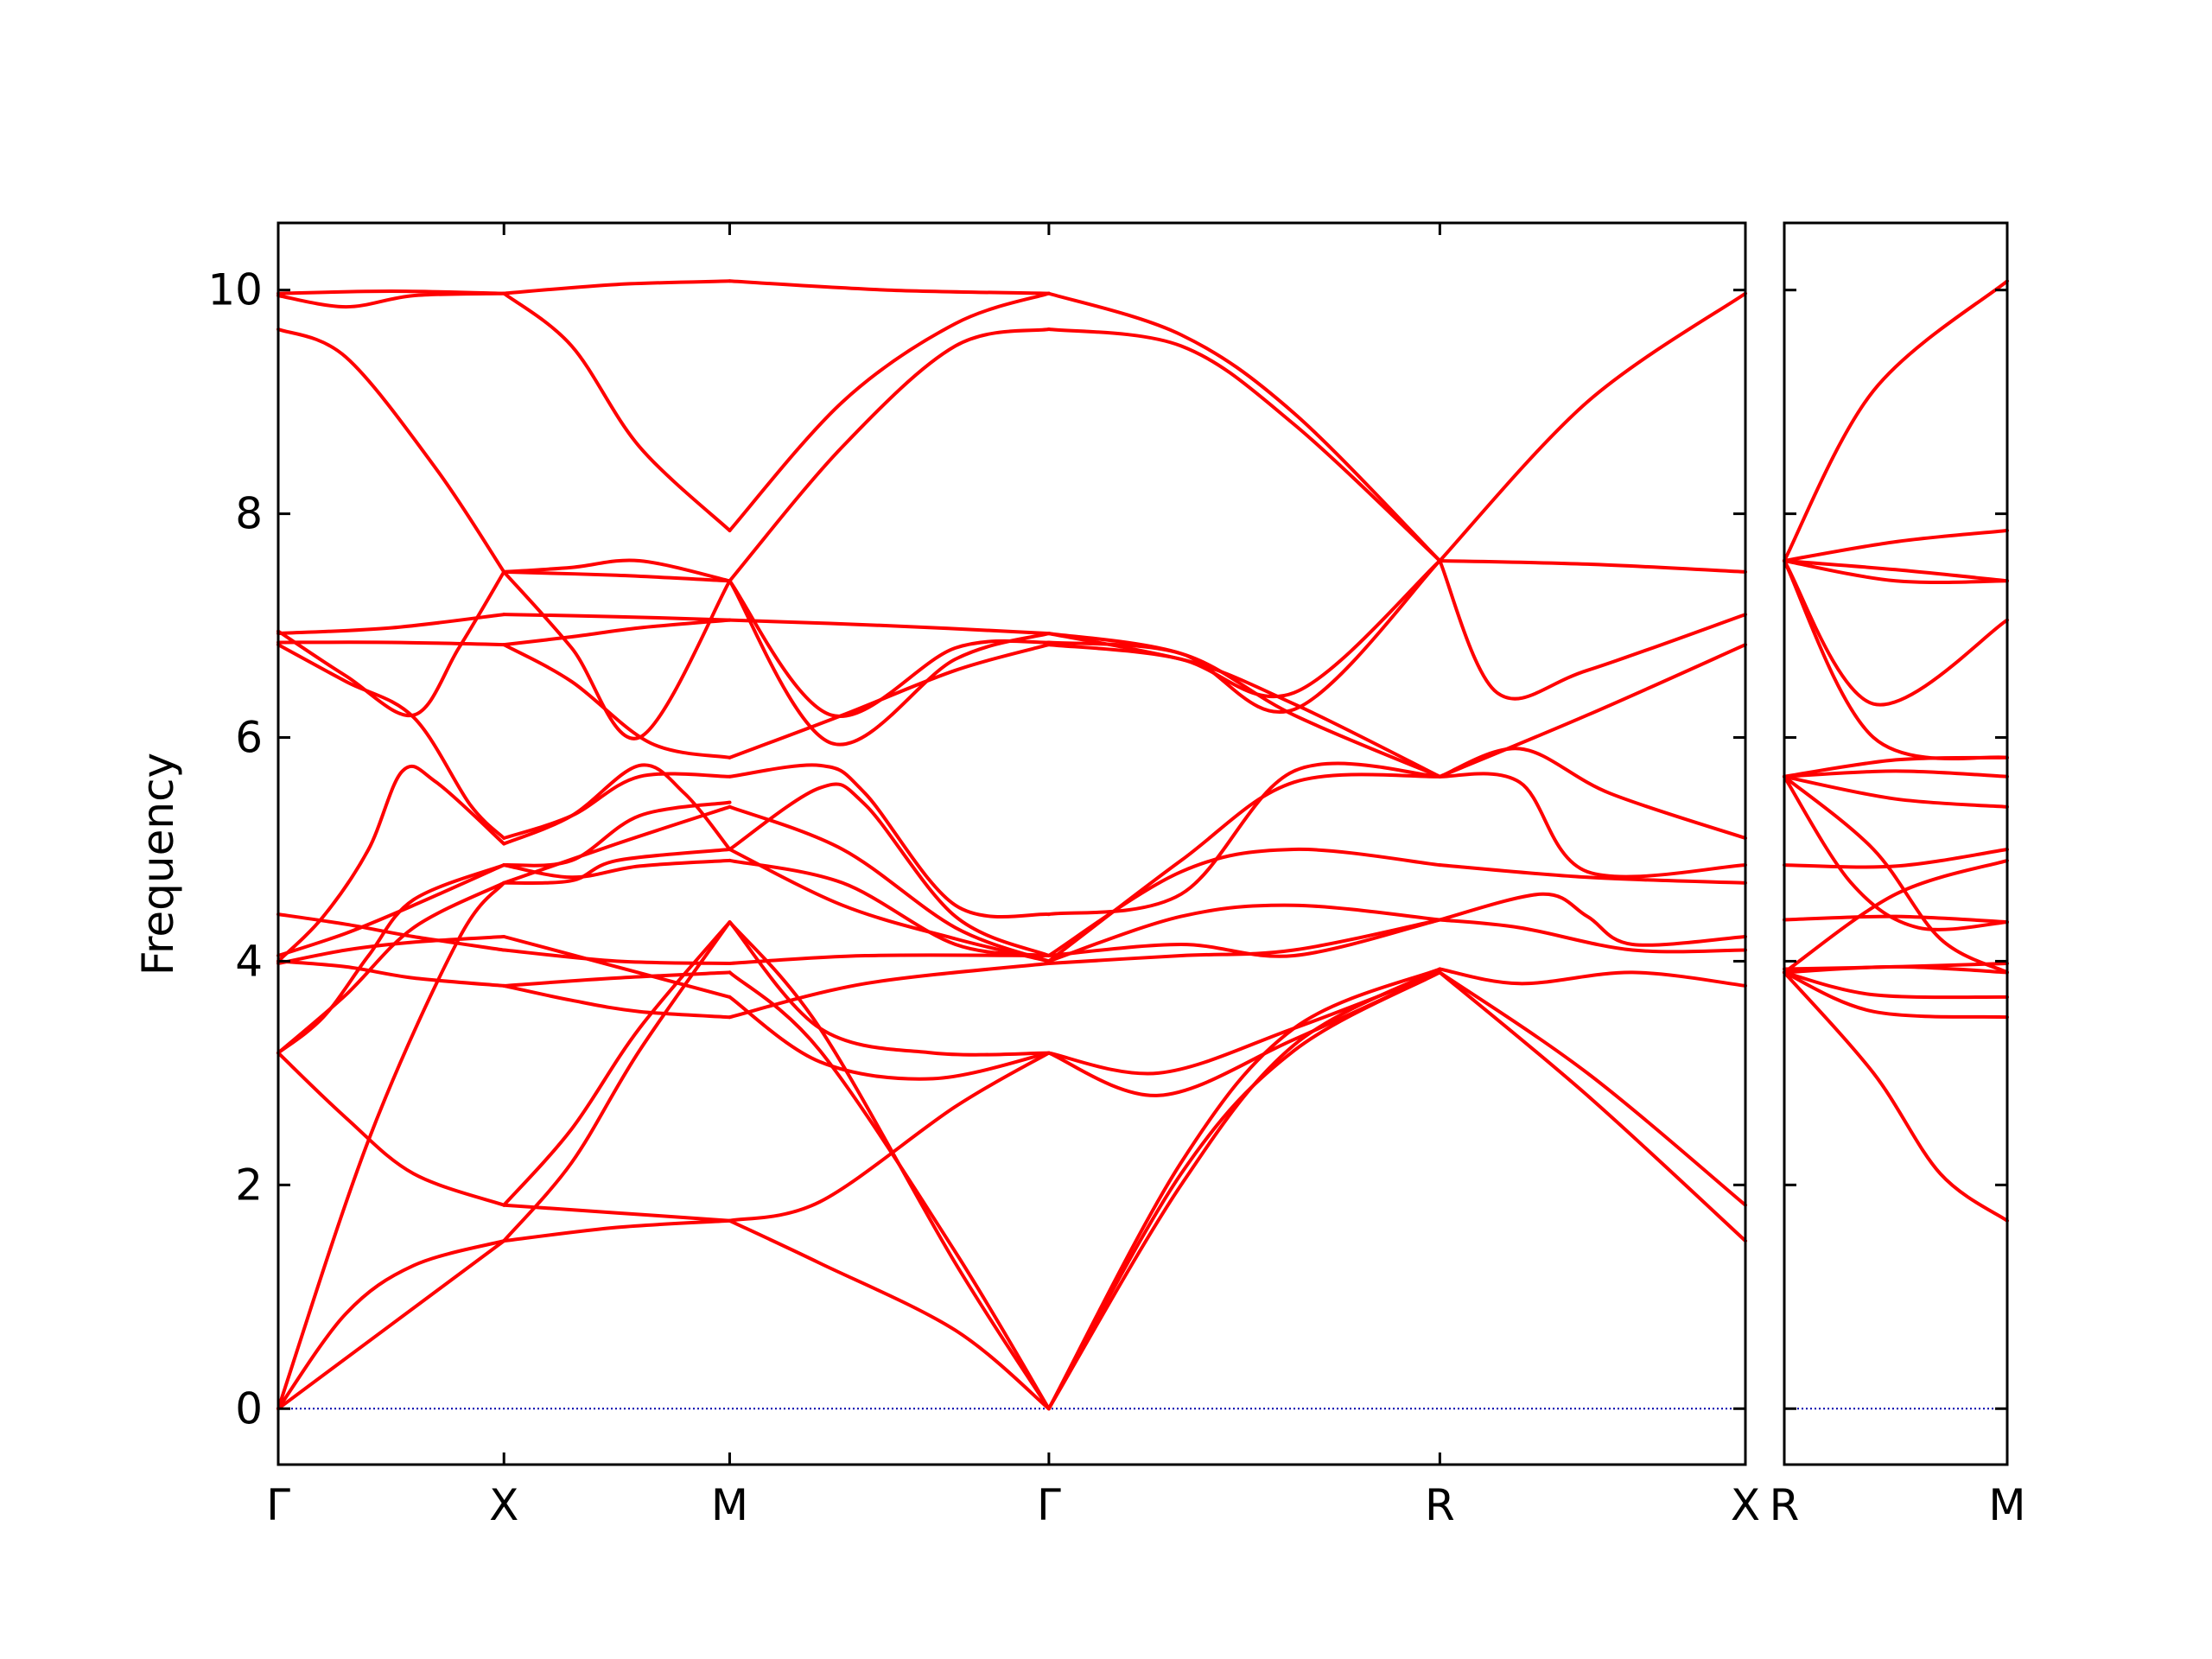 This screenshot has height=1659, width=2212. What do you see at coordinates (249, 738) in the screenshot?
I see `y-tick-label: 6` at bounding box center [249, 738].